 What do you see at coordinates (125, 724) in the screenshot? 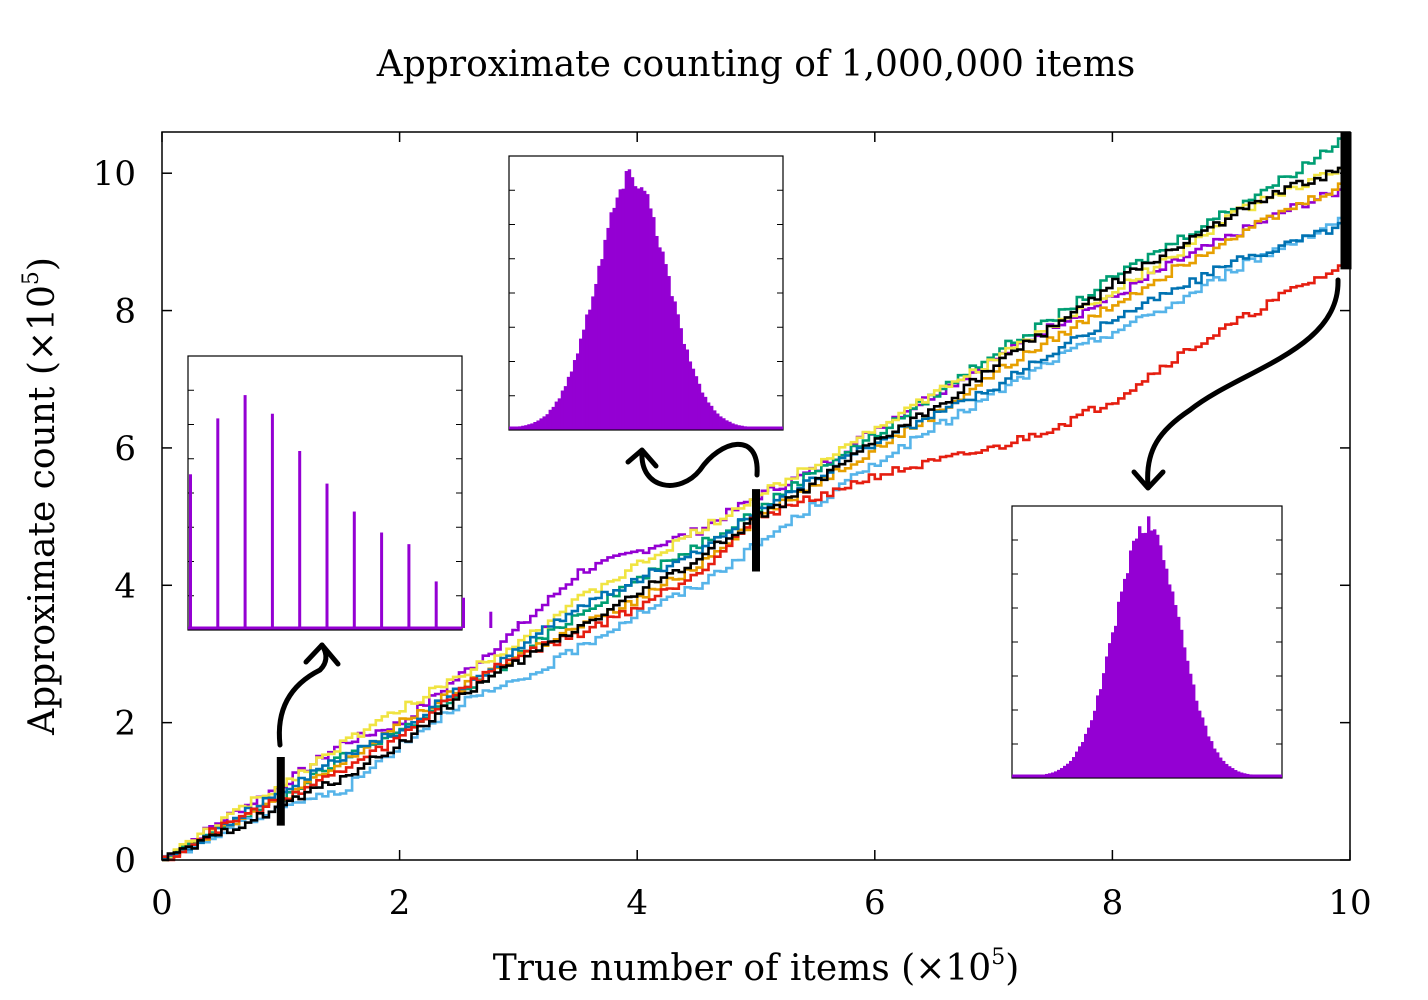
I see `y-tick-label: 2` at bounding box center [125, 724].